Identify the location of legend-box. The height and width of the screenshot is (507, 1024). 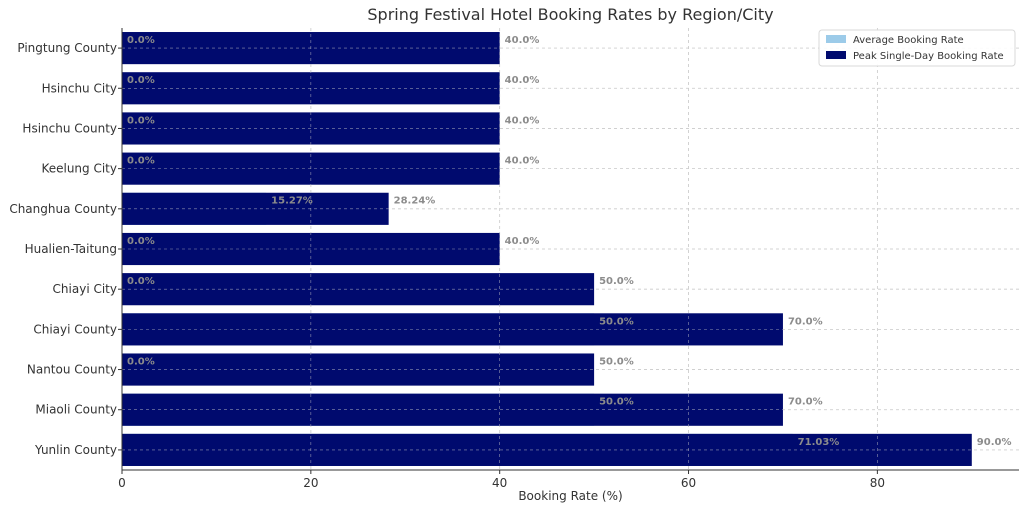
(917, 48).